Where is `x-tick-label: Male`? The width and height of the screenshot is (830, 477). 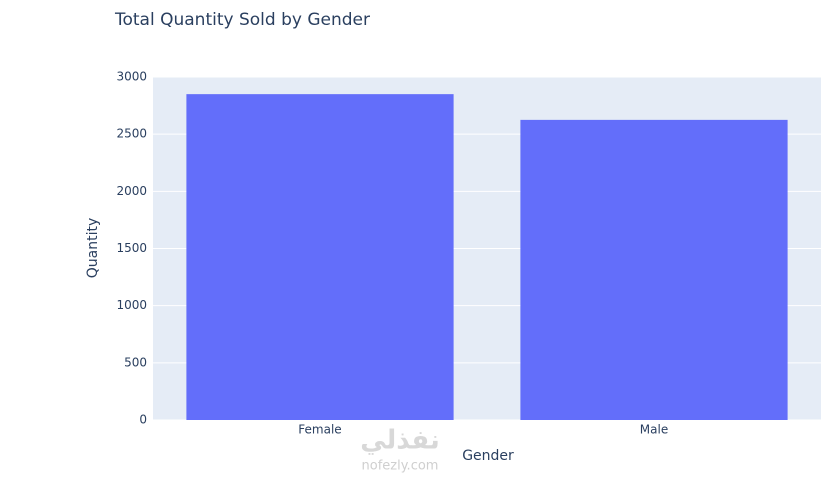
x-tick-label: Male is located at coordinates (654, 430).